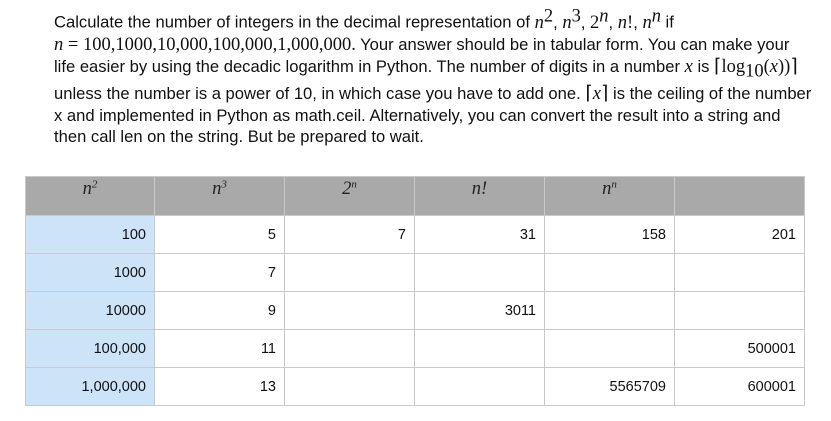  What do you see at coordinates (756, 68) in the screenshot?
I see `ceil-log-expression: ⌈log10(x))⌉` at bounding box center [756, 68].